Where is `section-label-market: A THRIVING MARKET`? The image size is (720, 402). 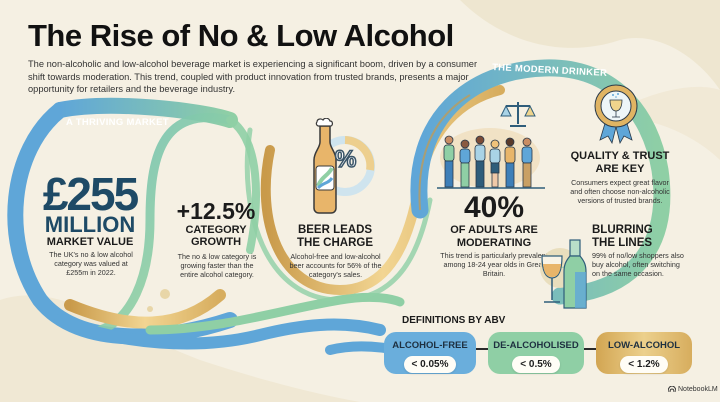 section-label-market: A THRIVING MARKET is located at coordinates (117, 122).